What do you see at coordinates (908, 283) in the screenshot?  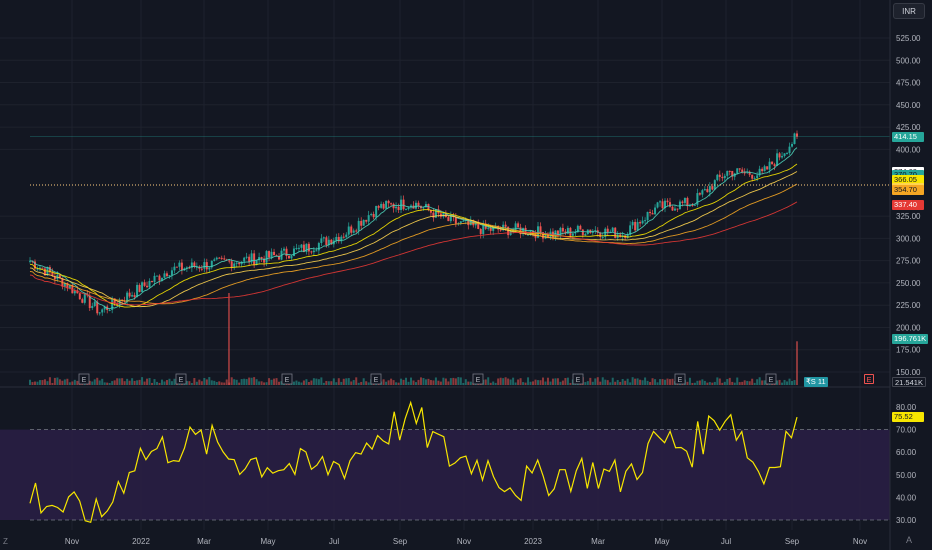 I see `price-tick-label: 250.00` at bounding box center [908, 283].